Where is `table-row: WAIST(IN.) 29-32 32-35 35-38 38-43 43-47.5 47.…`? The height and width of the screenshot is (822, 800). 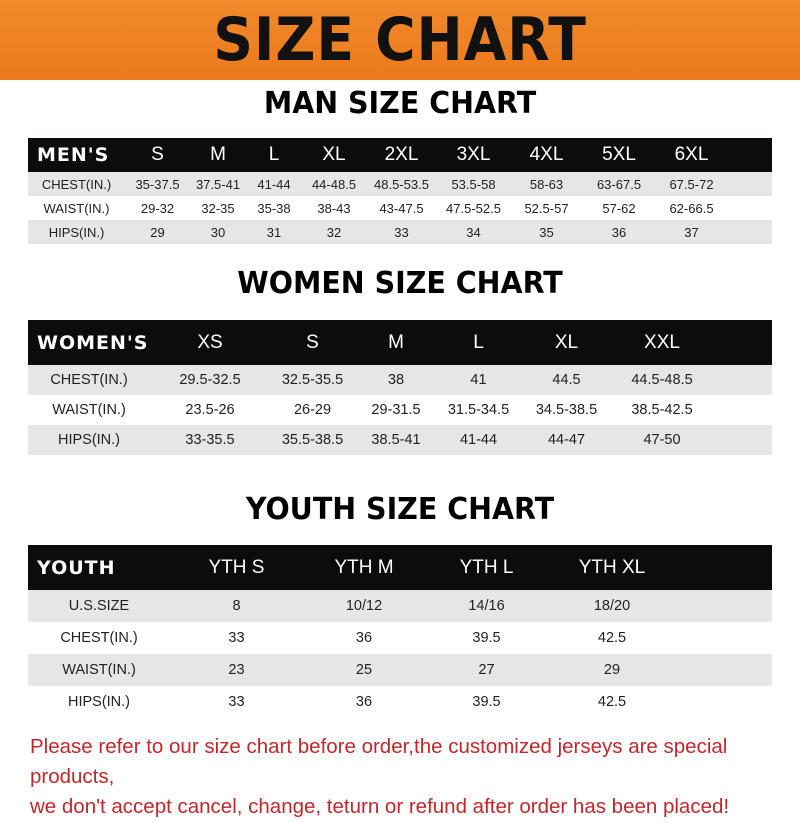
table-row: WAIST(IN.) 29-32 32-35 35-38 38-43 43-47.5 47.… is located at coordinates (400, 208).